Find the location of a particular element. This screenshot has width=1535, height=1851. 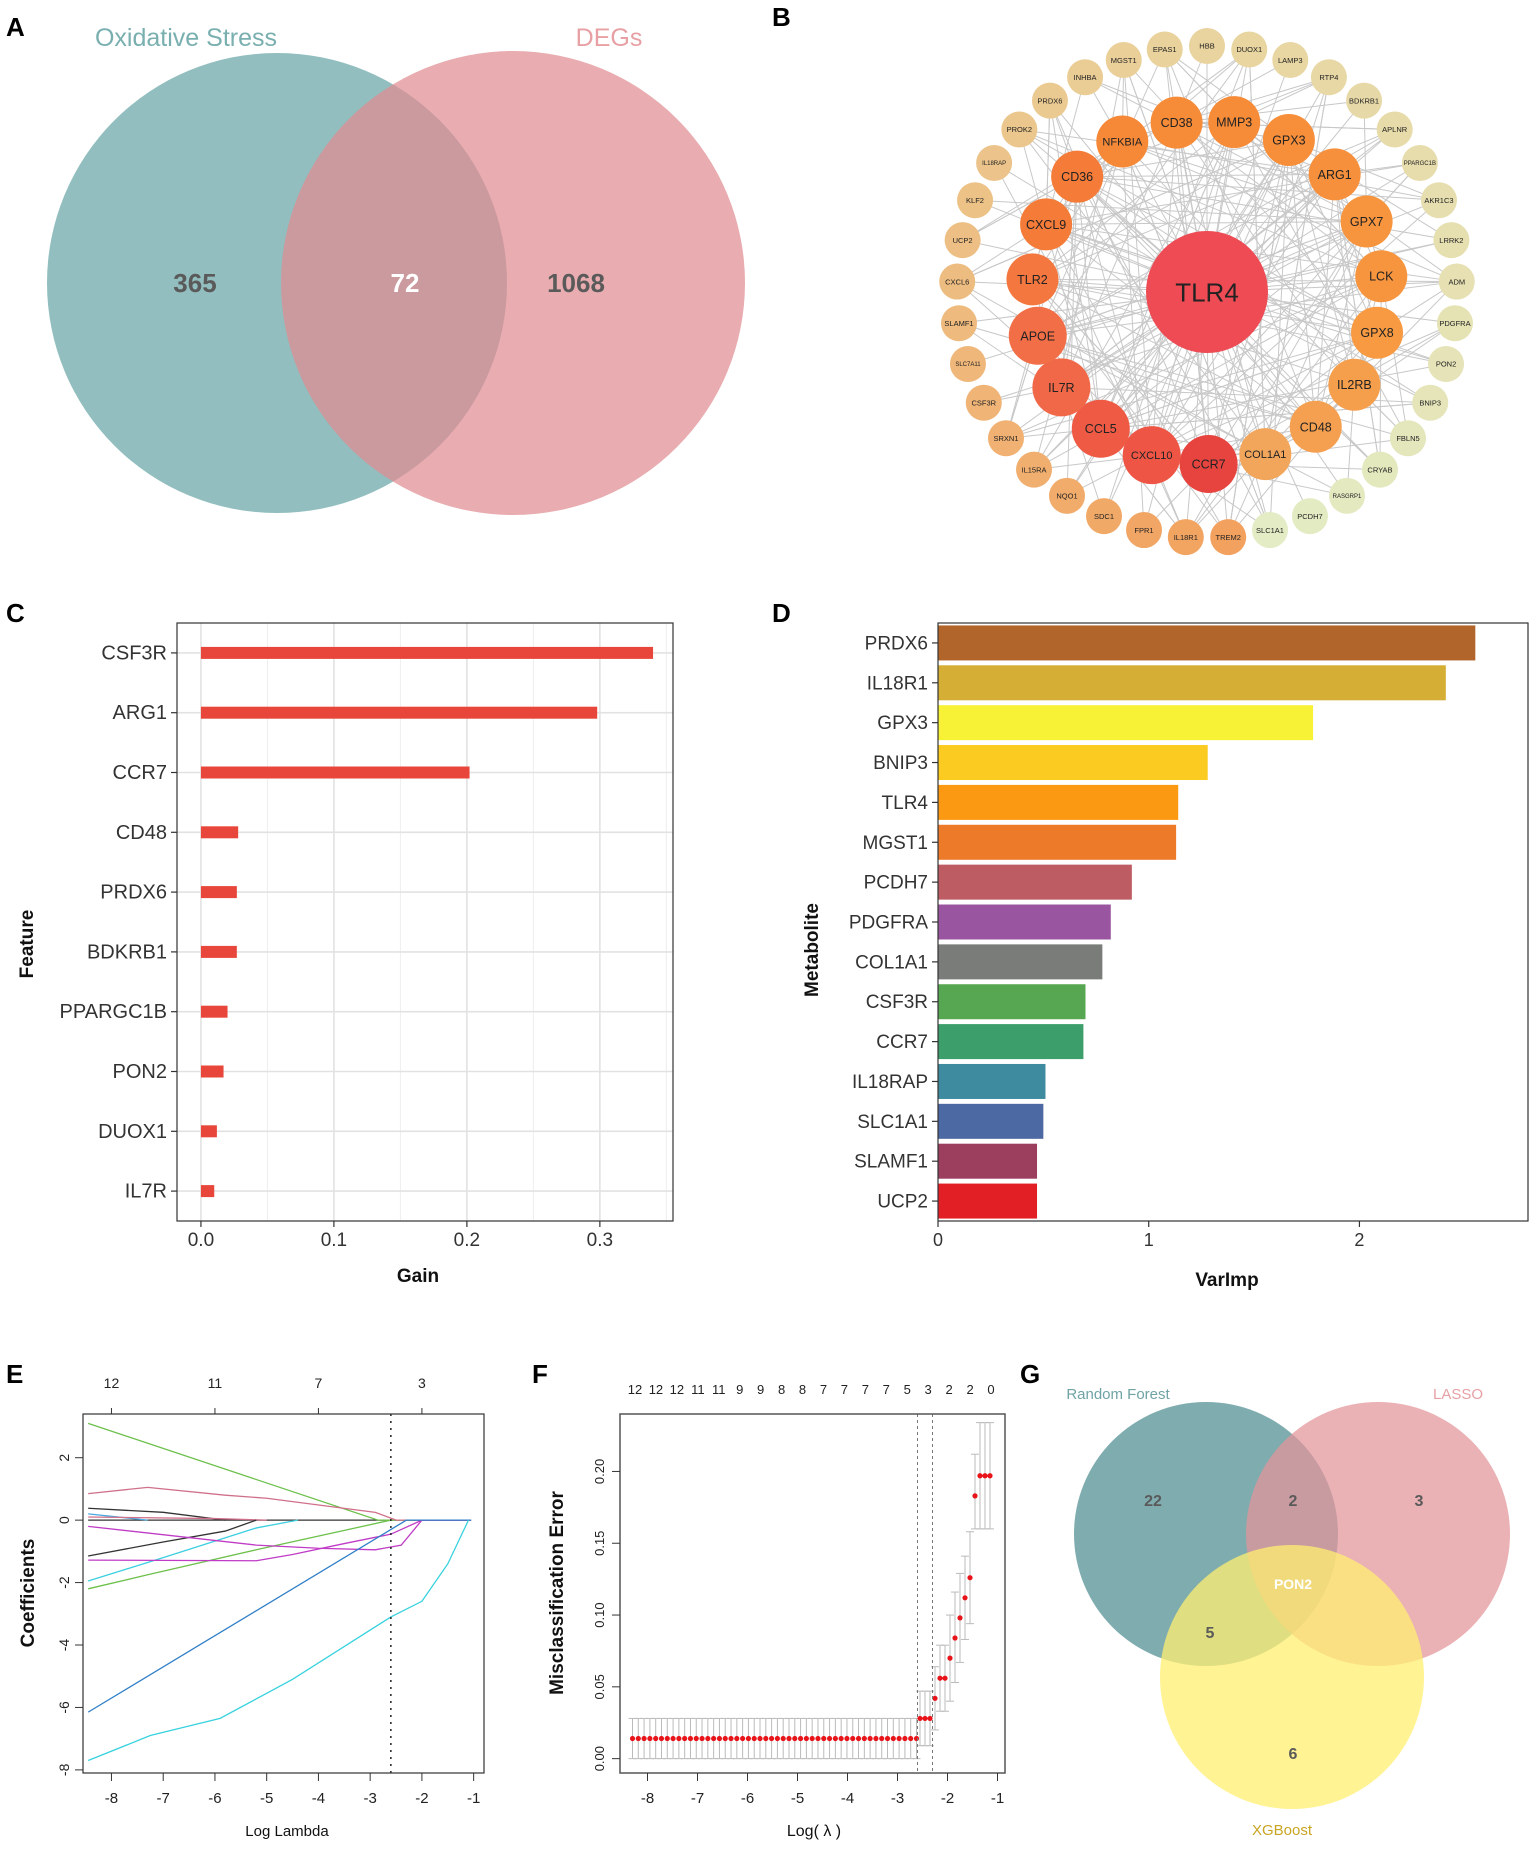

network-node-pcdh7: PCDH7 is located at coordinates (1309, 516).